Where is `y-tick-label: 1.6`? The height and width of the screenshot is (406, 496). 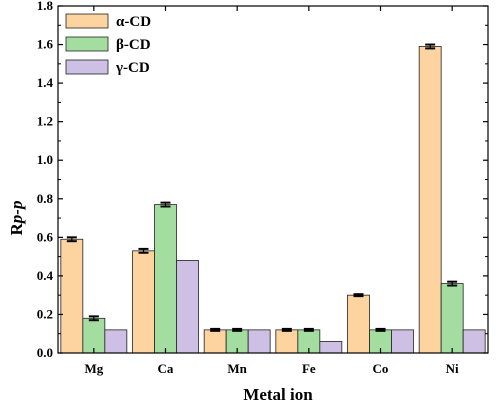
y-tick-label: 1.6 is located at coordinates (45, 44).